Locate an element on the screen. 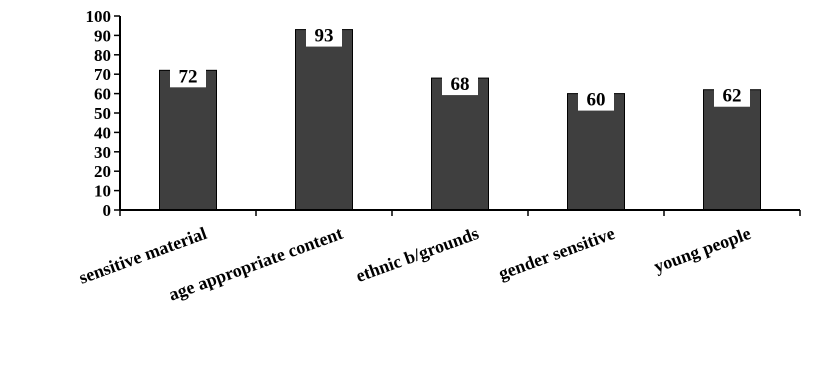 Image resolution: width=813 pixels, height=380 pixels. category-label: gender sensitive is located at coordinates (557, 253).